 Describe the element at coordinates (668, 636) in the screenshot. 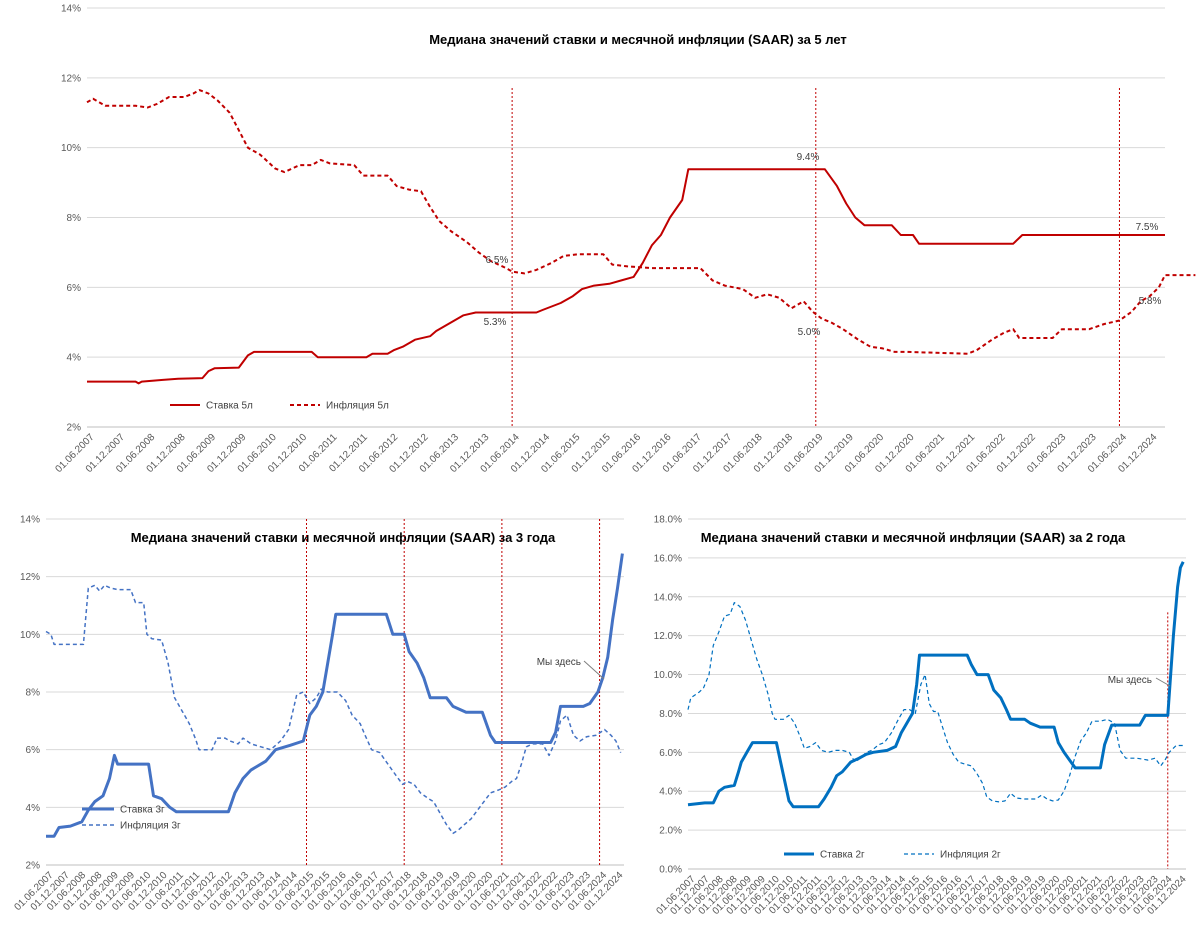

I see `y-tick-label: 12.0%` at that location.